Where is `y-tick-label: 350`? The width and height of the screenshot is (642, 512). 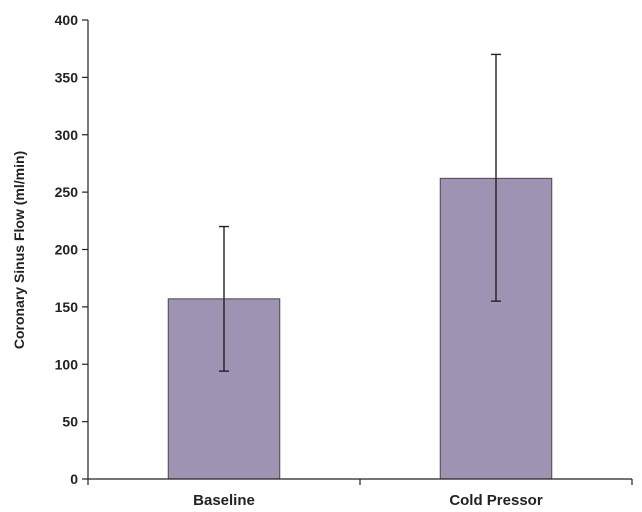
y-tick-label: 350 is located at coordinates (67, 77).